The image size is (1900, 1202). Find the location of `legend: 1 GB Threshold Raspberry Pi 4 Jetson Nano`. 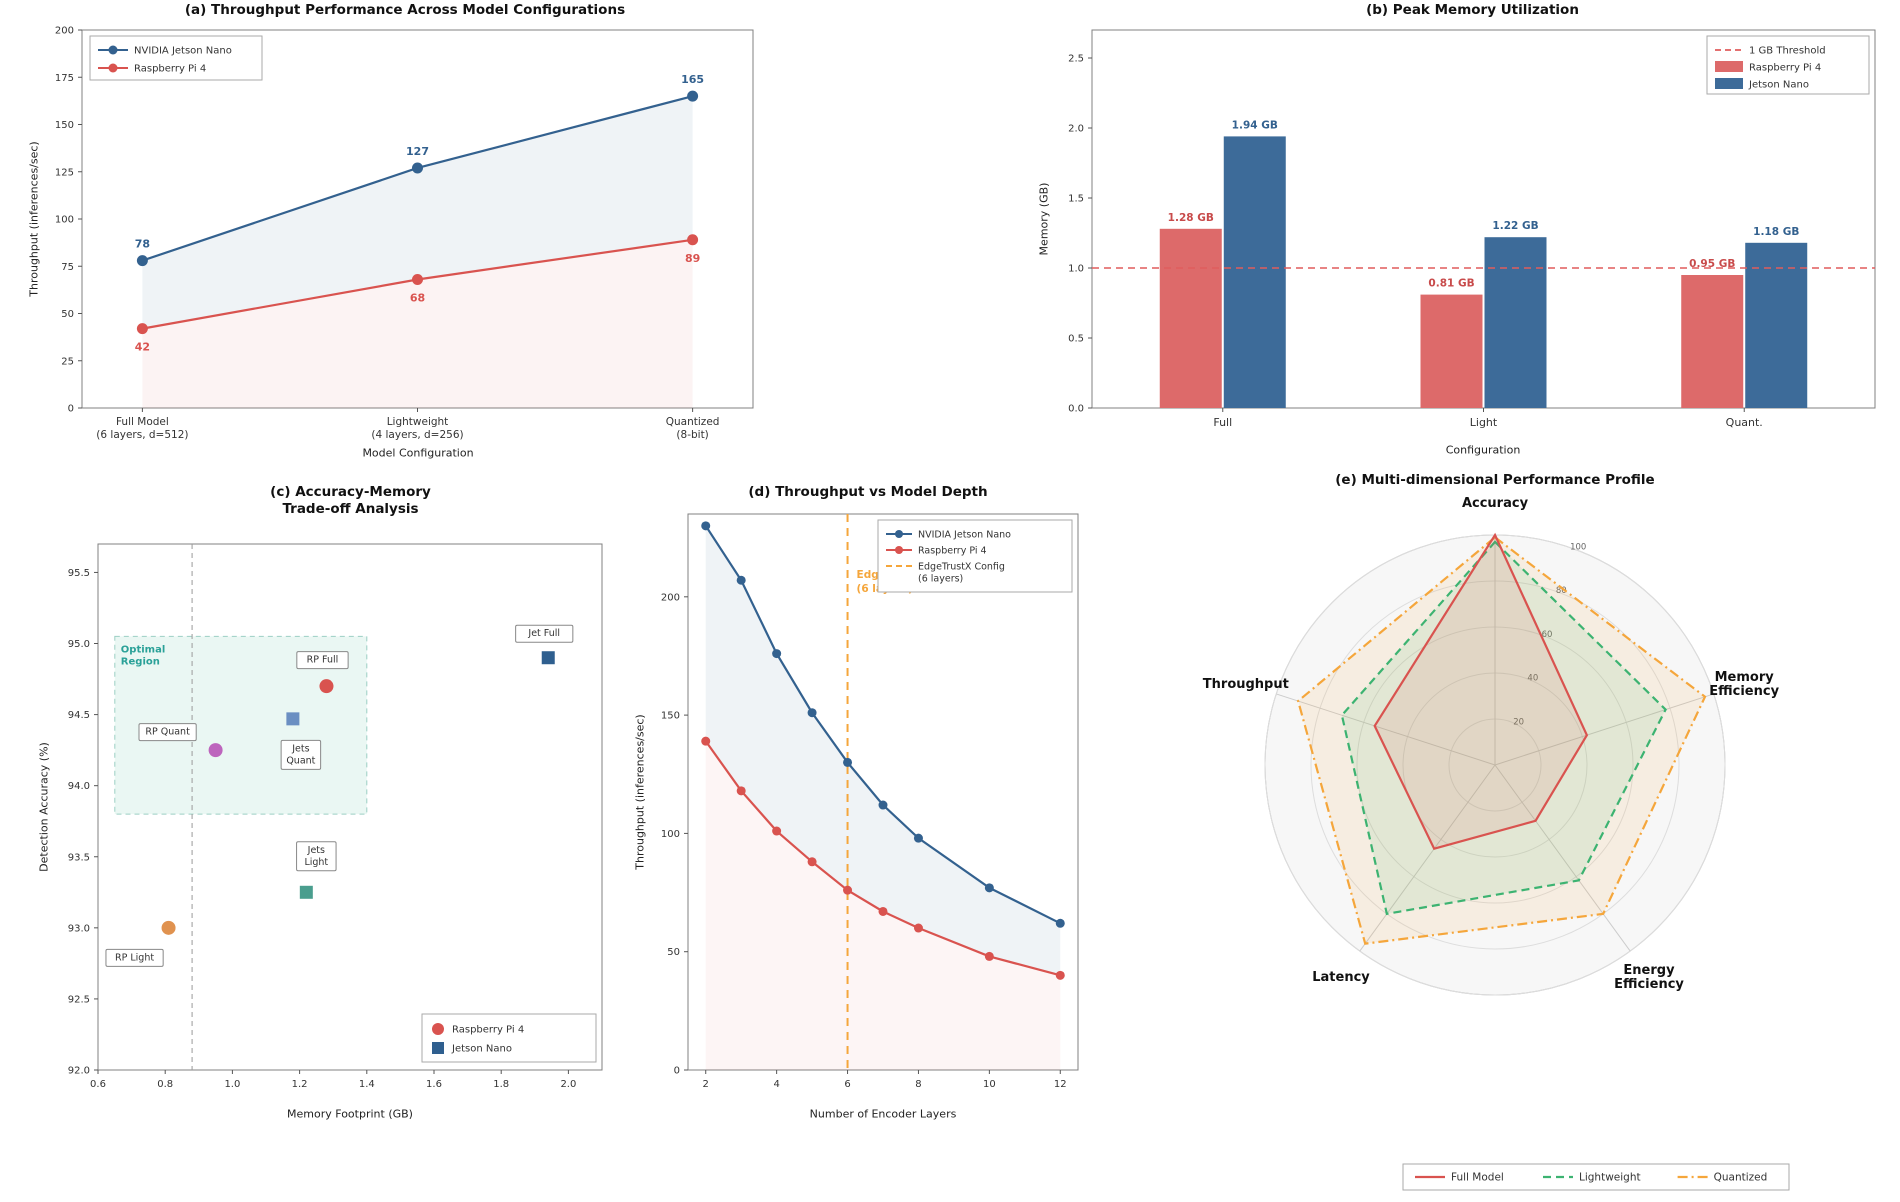

legend: 1 GB Threshold Raspberry Pi 4 Jetson Nano is located at coordinates (1788, 65).